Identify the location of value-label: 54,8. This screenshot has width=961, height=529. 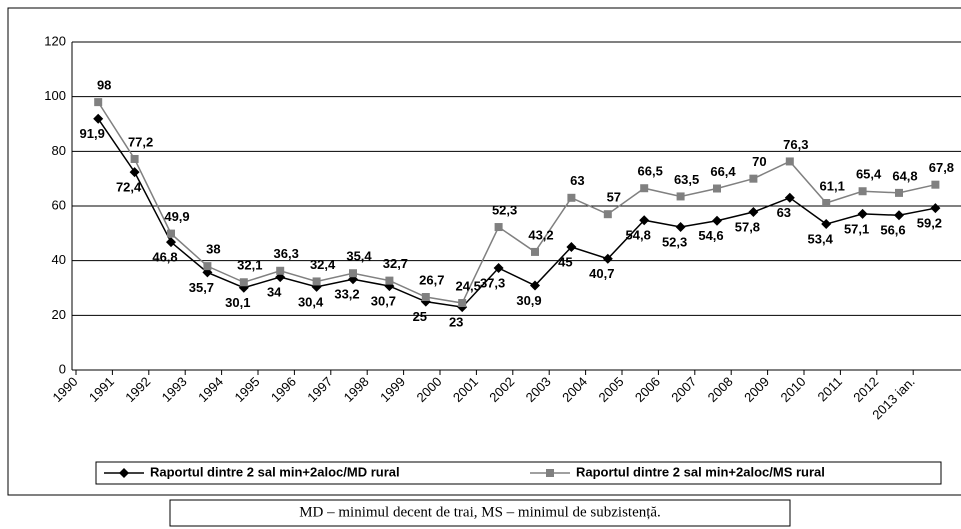
(638, 235).